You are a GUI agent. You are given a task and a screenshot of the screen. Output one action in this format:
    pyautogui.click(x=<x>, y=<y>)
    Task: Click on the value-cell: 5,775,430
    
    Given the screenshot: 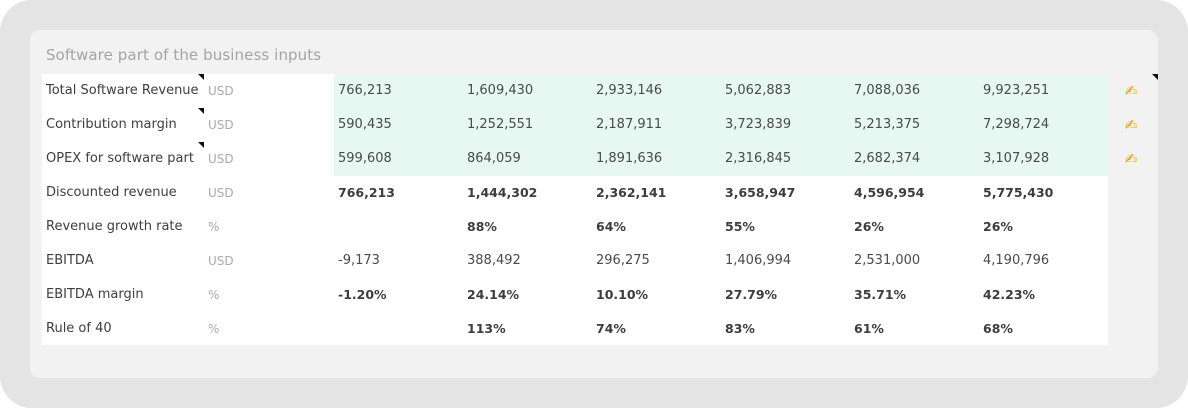 What is the action you would take?
    pyautogui.click(x=1018, y=192)
    